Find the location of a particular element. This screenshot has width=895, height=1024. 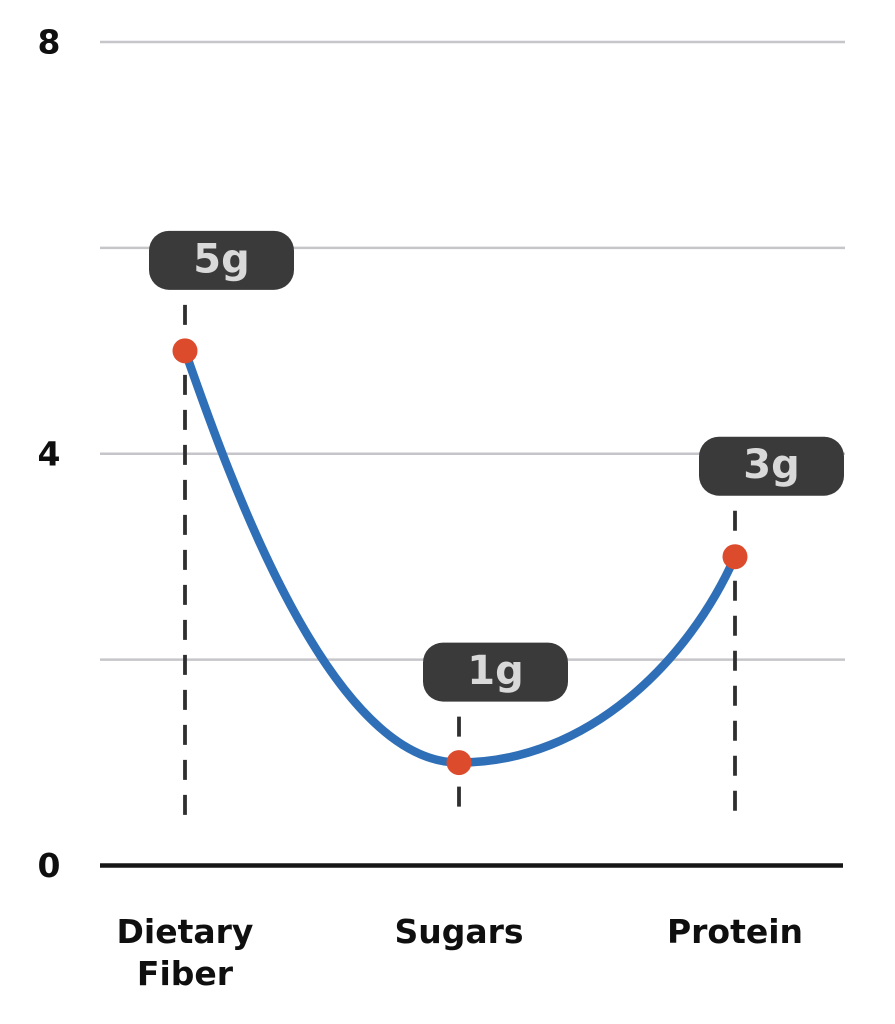

value-badge-label: 1g is located at coordinates (495, 671).